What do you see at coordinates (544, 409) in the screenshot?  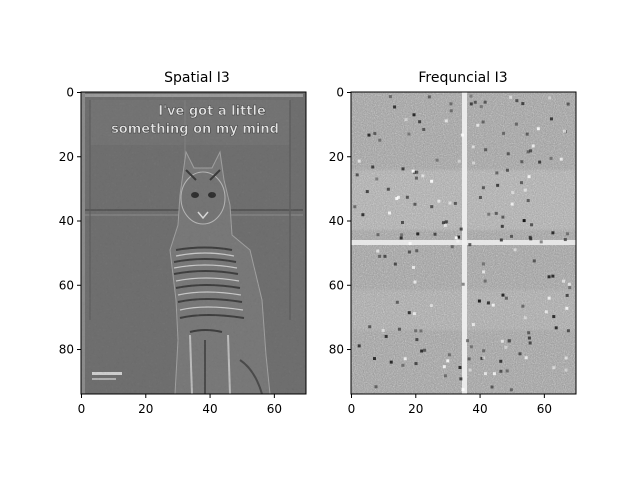 I see `right-xtick-label: 60` at bounding box center [544, 409].